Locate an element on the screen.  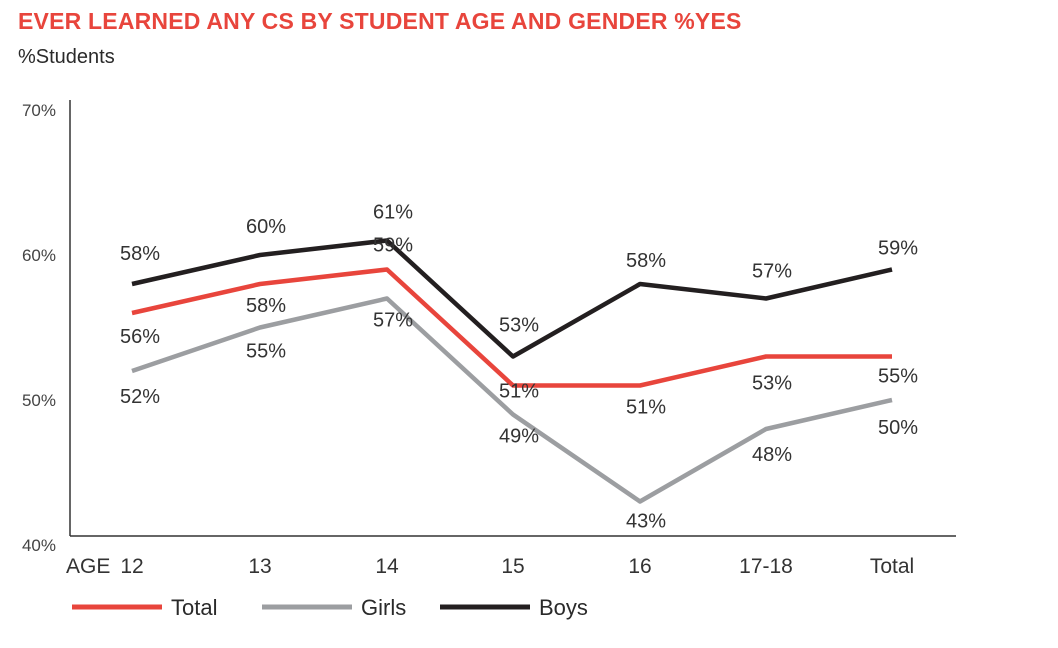
y-tick-label: 40% is located at coordinates (39, 545).